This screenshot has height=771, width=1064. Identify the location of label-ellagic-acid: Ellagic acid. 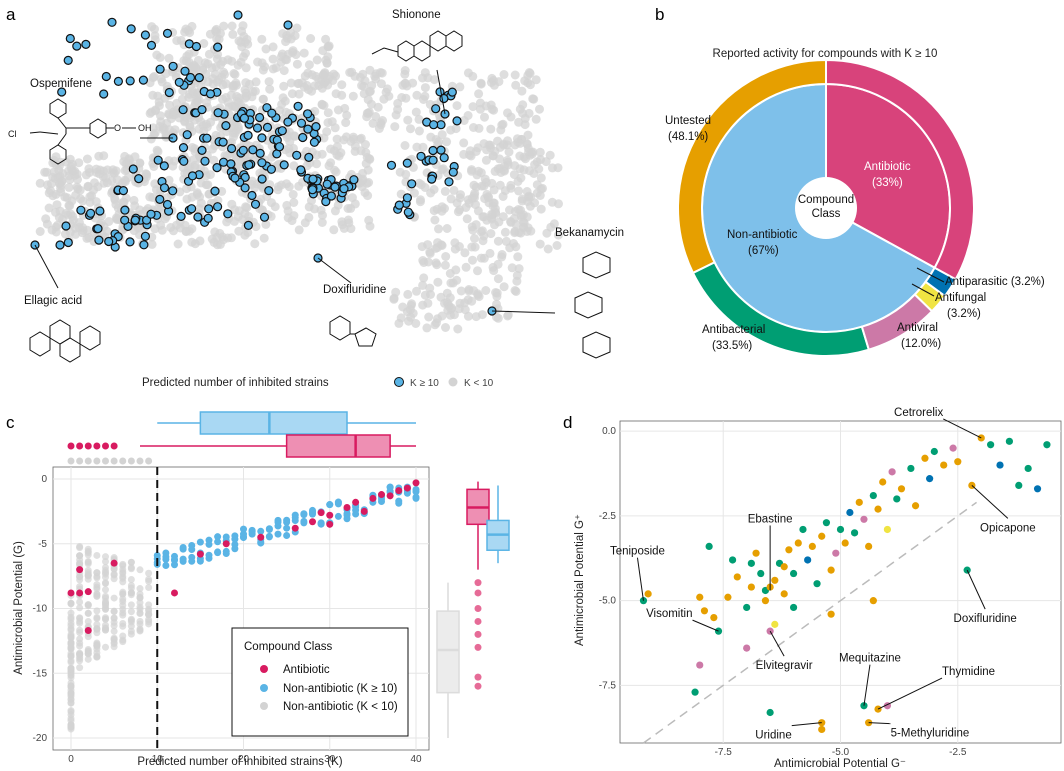
(53, 301).